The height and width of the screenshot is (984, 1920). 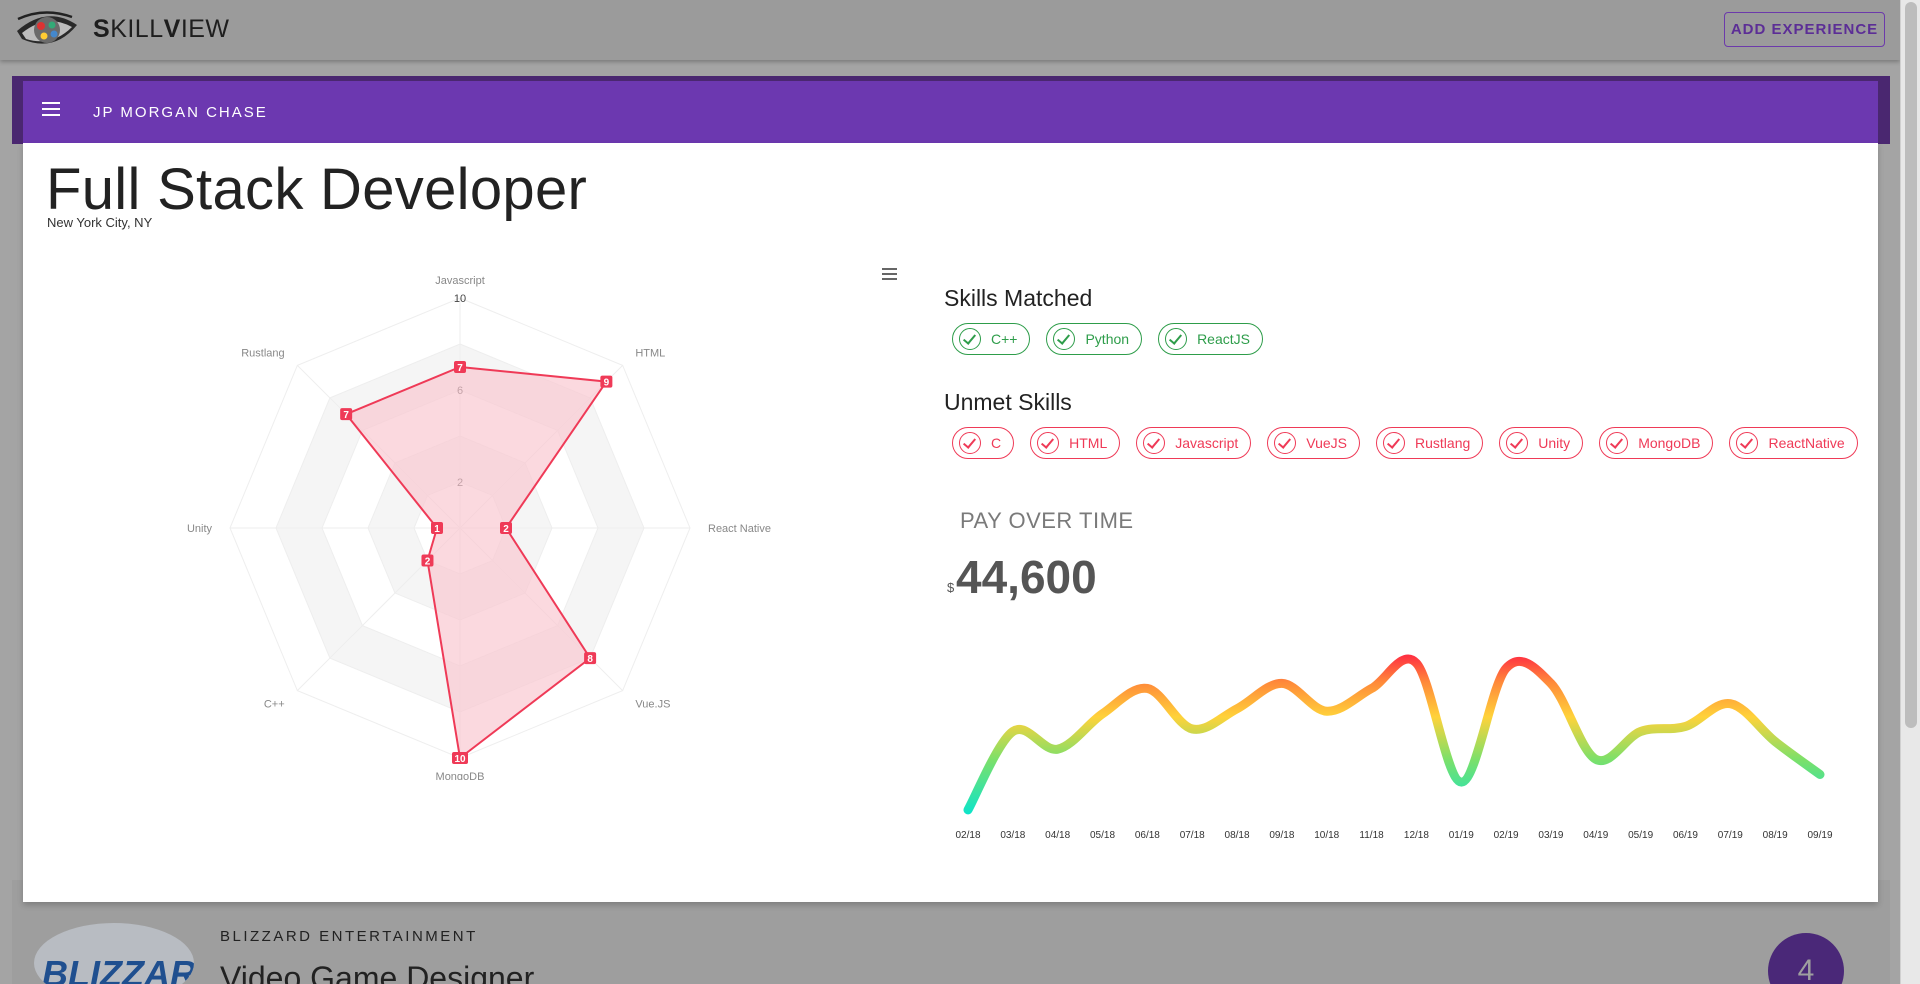 I want to click on unmet-skill-chip: Javascript, so click(x=1194, y=443).